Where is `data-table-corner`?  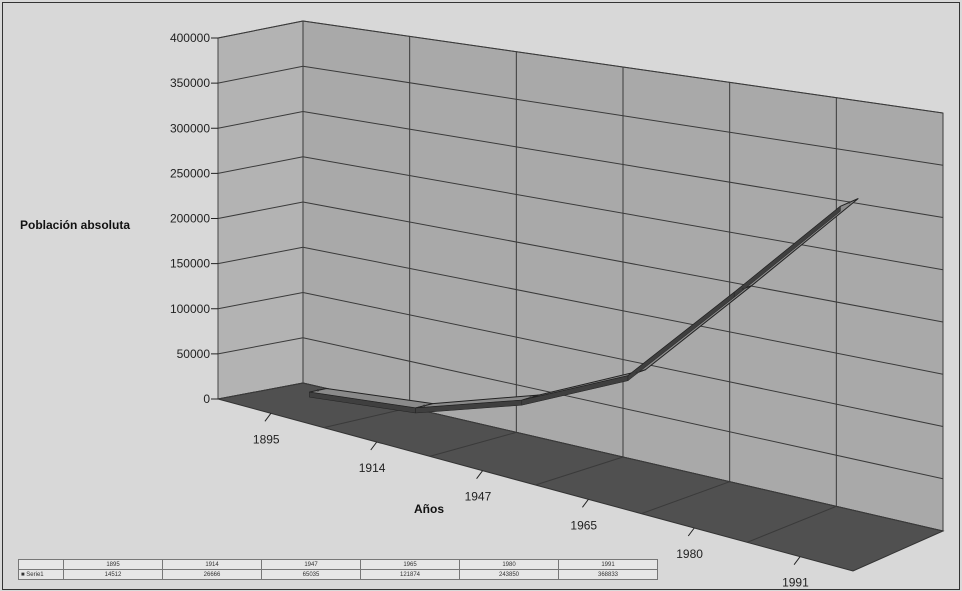
data-table-corner is located at coordinates (41, 564).